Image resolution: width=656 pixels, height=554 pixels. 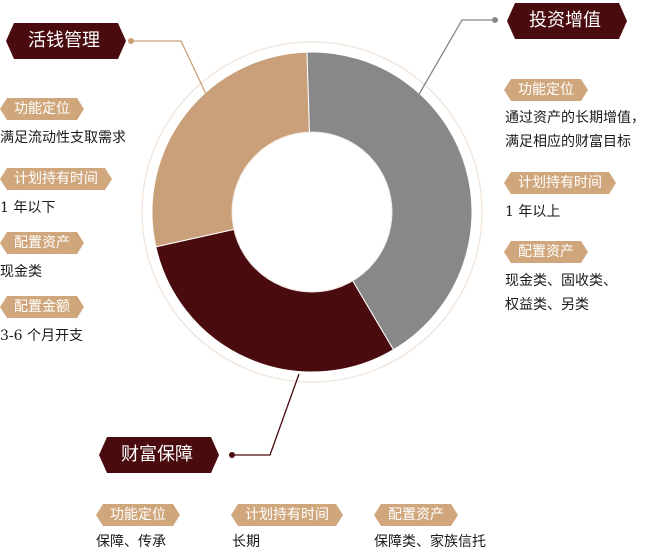 I want to click on invest-hold-tag: 计划持有时间, so click(x=560, y=183).